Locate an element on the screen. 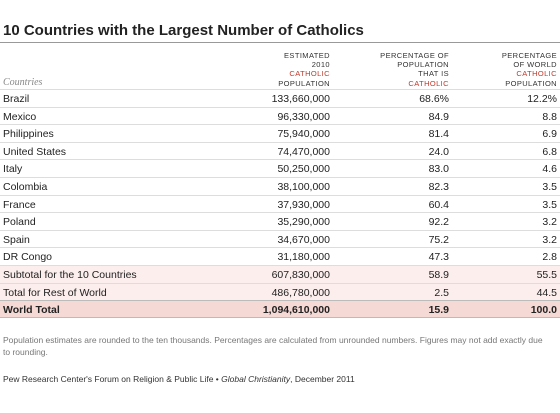 Image resolution: width=560 pixels, height=413 pixels. value-cell: 82.3 is located at coordinates (438, 186).